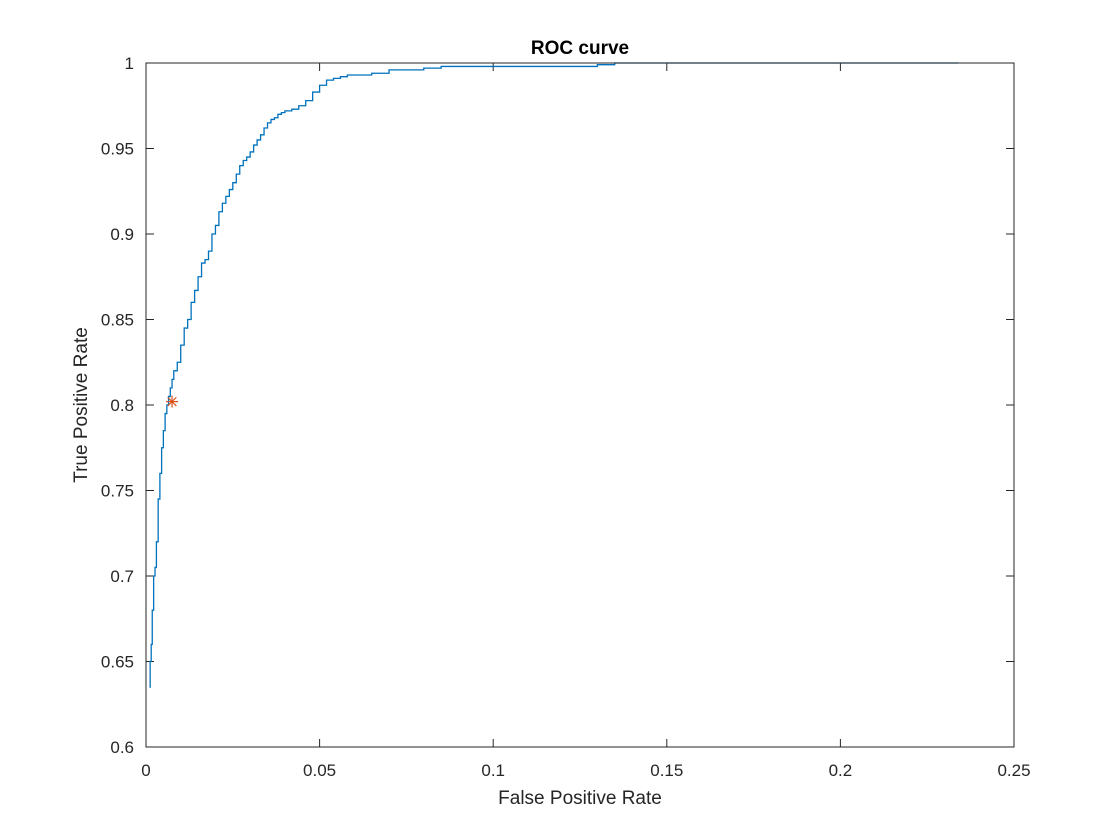 This screenshot has height=840, width=1120. What do you see at coordinates (122, 234) in the screenshot?
I see `y-tick-label: 0.9` at bounding box center [122, 234].